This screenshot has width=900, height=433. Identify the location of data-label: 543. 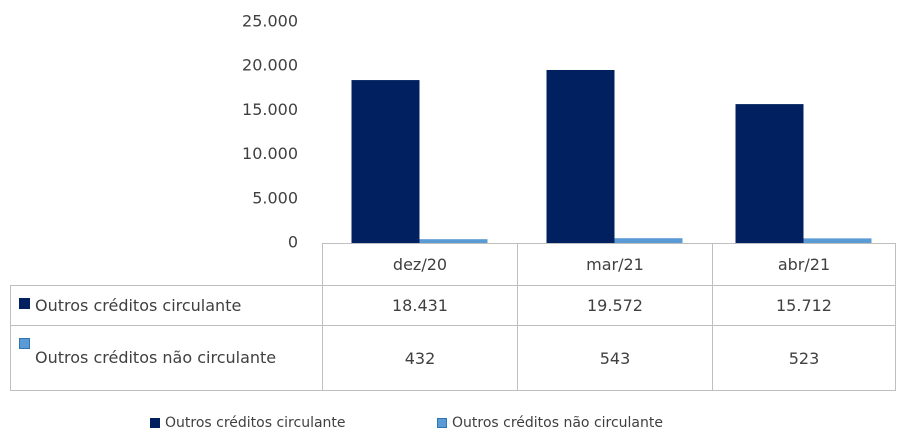
(615, 358).